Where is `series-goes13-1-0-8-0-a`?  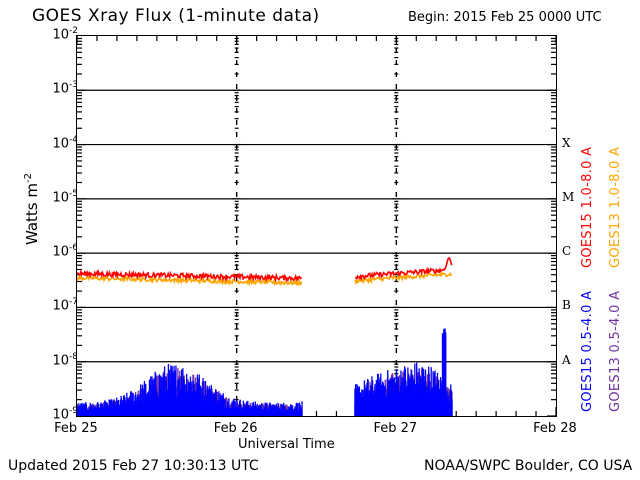 series-goes13-1-0-8-0-a is located at coordinates (265, 279).